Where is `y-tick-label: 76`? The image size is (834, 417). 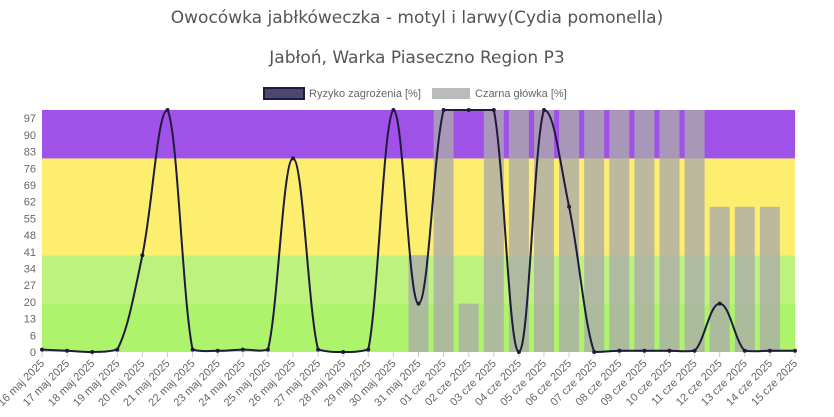 y-tick-label: 76 is located at coordinates (30, 169).